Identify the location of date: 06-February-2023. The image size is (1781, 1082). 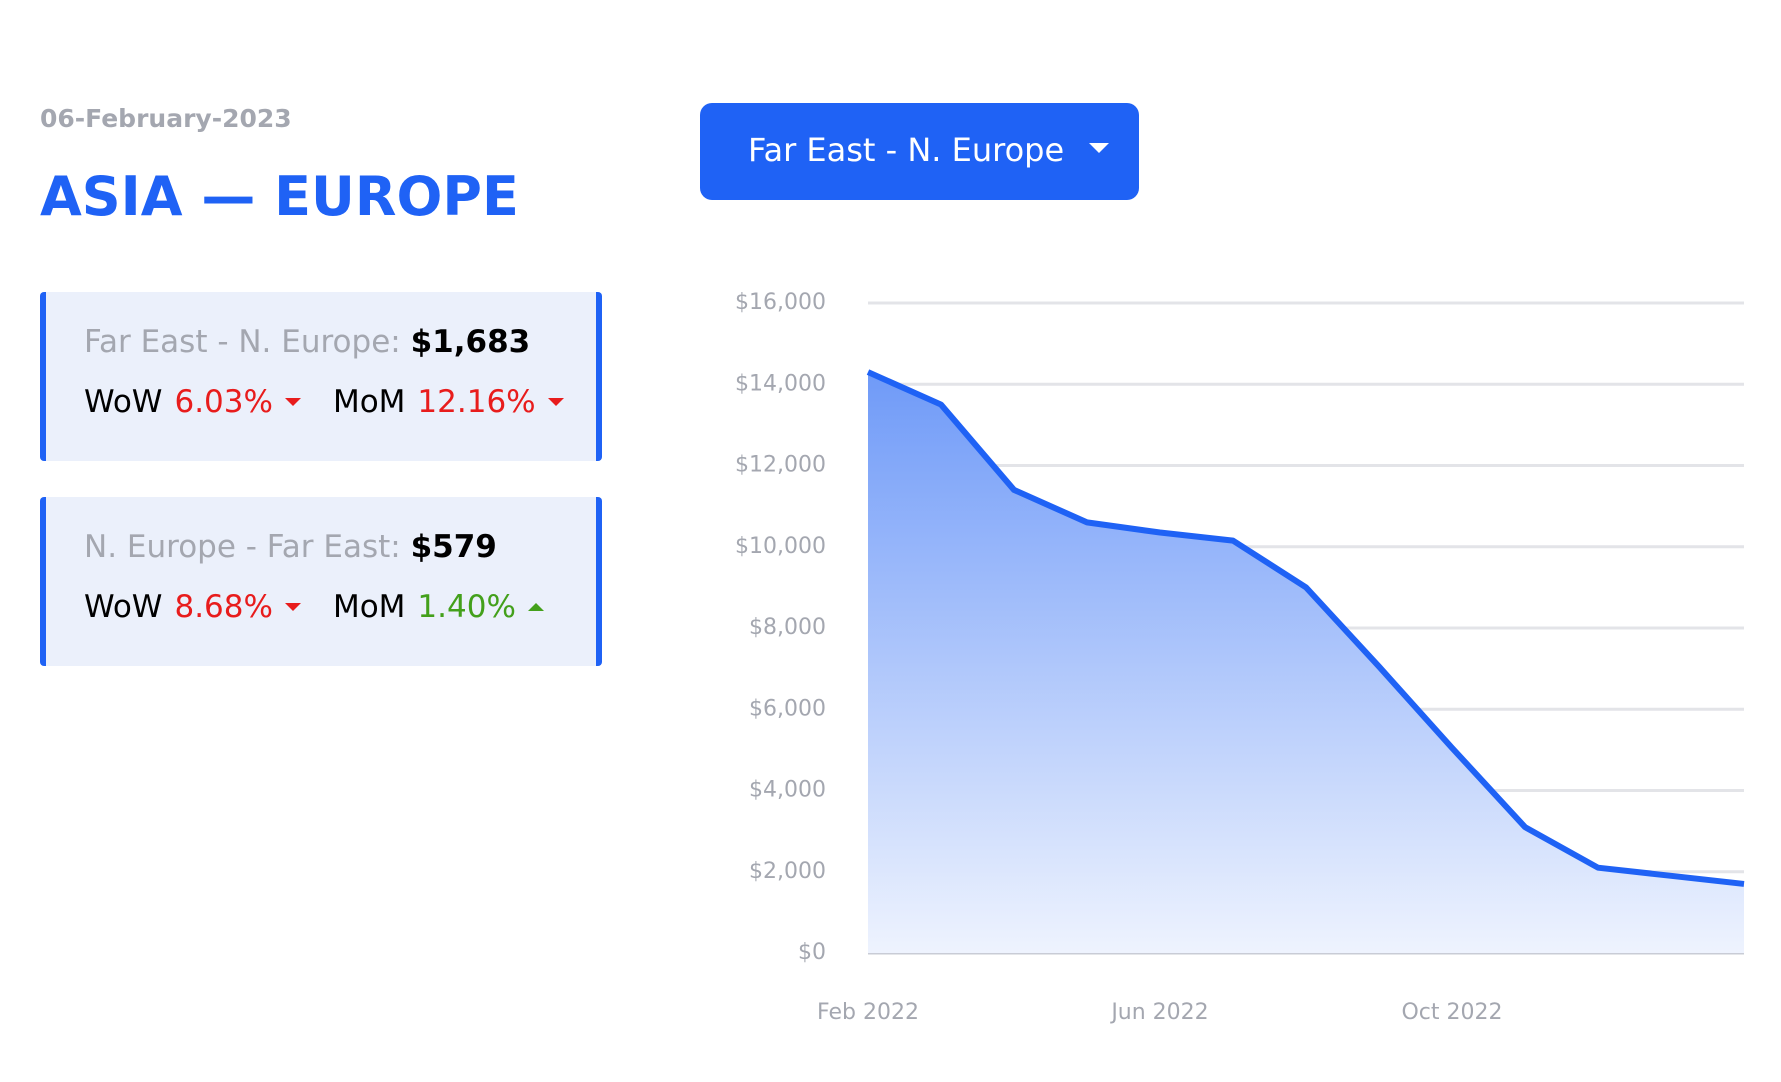
(166, 118).